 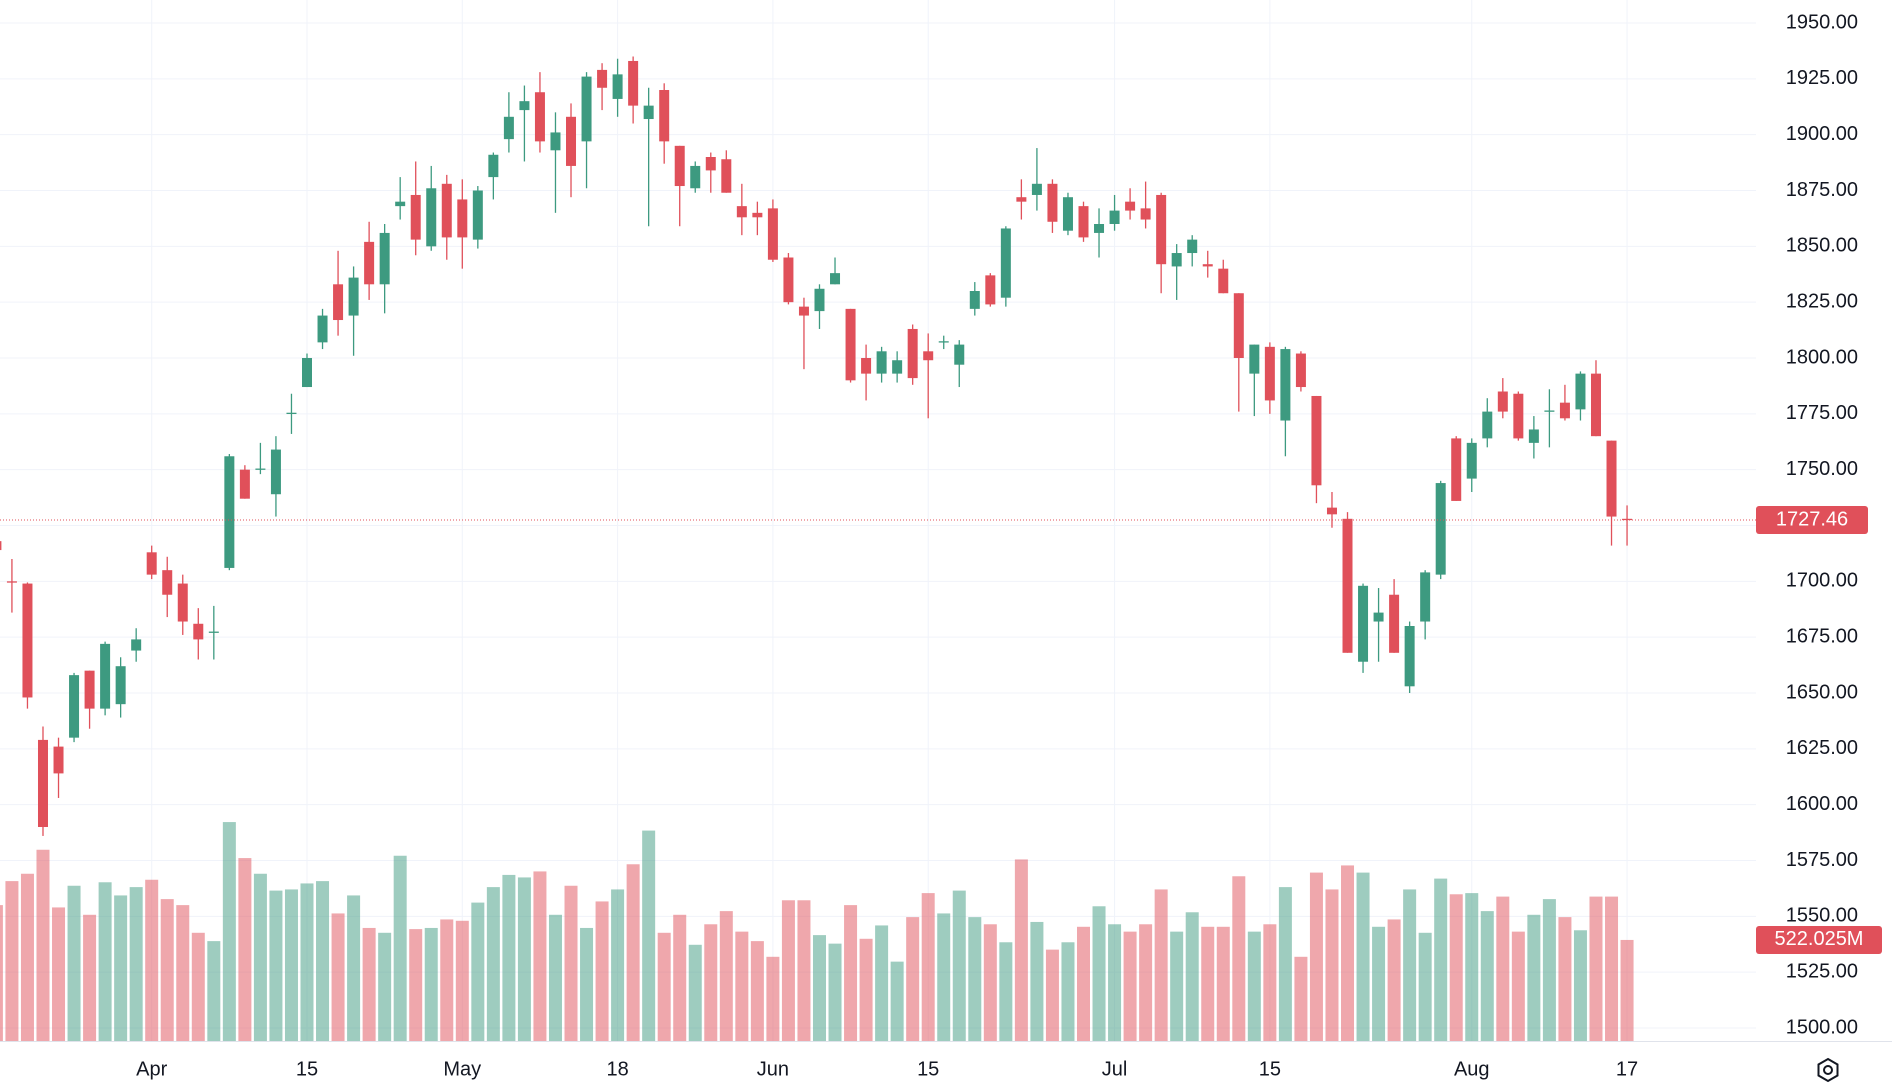 What do you see at coordinates (1812, 520) in the screenshot?
I see `price-label-box` at bounding box center [1812, 520].